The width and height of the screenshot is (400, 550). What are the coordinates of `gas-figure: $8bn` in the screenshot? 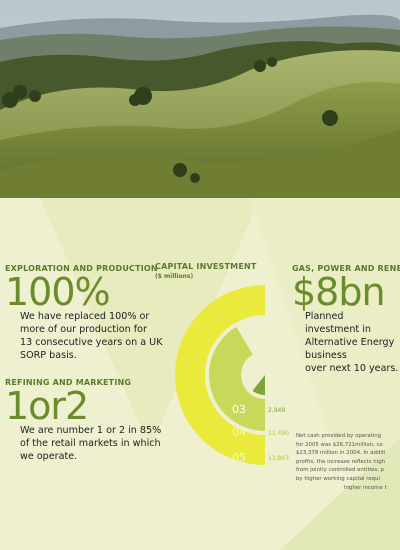 It's located at (339, 292).